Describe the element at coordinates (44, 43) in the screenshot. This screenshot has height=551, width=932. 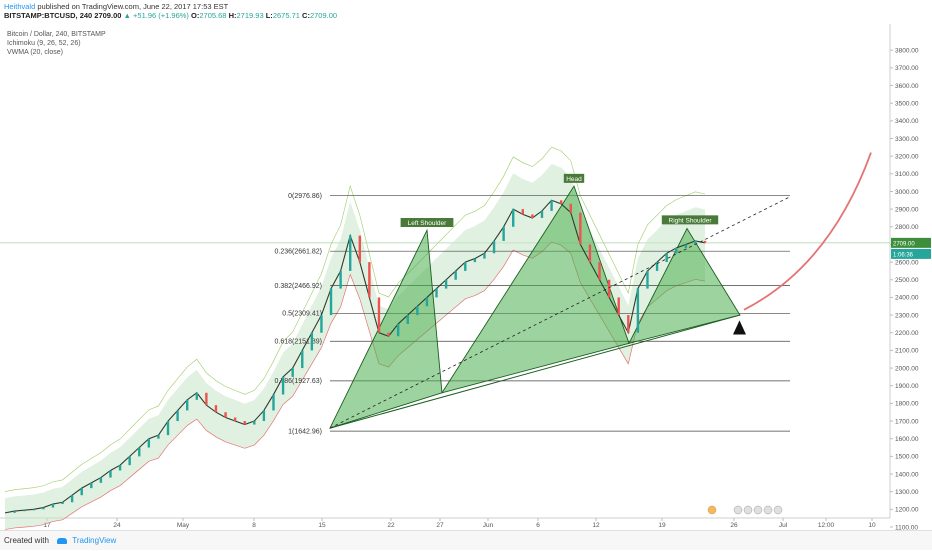
I see `legend-ichimoku: Ichimoku (9, 26, 52, 26)` at that location.